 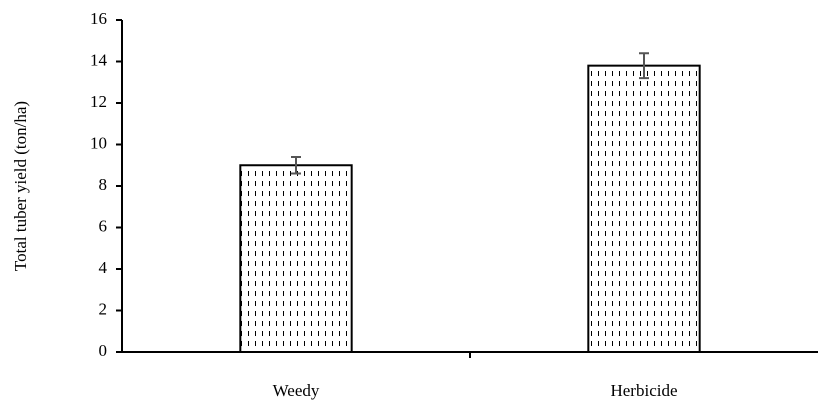 I want to click on x-tick-label: Herbicide, so click(x=643, y=390).